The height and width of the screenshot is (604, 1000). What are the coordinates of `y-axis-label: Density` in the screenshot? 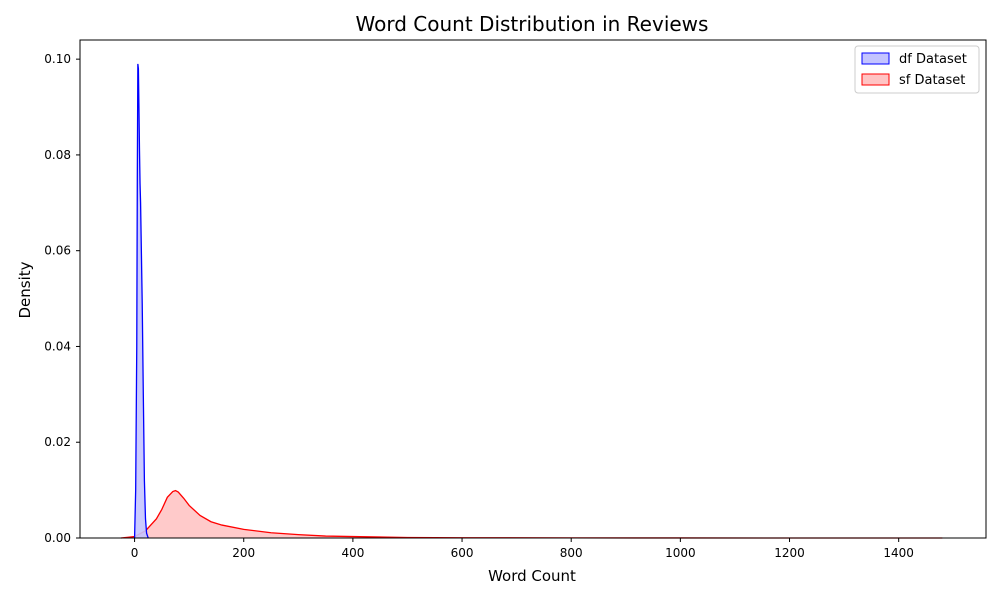 It's located at (25, 289).